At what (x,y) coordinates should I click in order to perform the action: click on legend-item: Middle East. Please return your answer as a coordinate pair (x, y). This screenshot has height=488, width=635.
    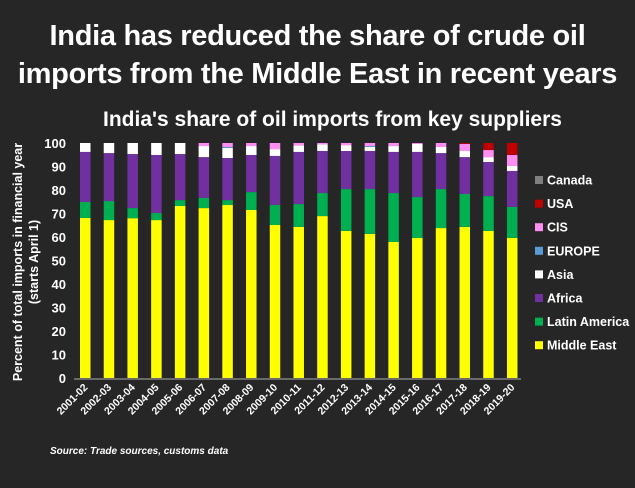
    Looking at the image, I should click on (576, 346).